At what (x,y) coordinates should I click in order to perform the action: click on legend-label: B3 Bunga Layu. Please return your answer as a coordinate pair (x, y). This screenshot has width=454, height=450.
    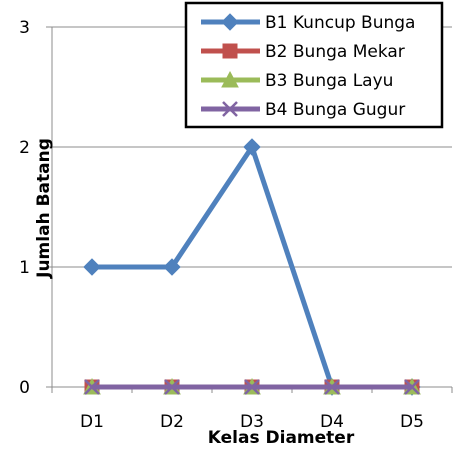
    Looking at the image, I should click on (329, 81).